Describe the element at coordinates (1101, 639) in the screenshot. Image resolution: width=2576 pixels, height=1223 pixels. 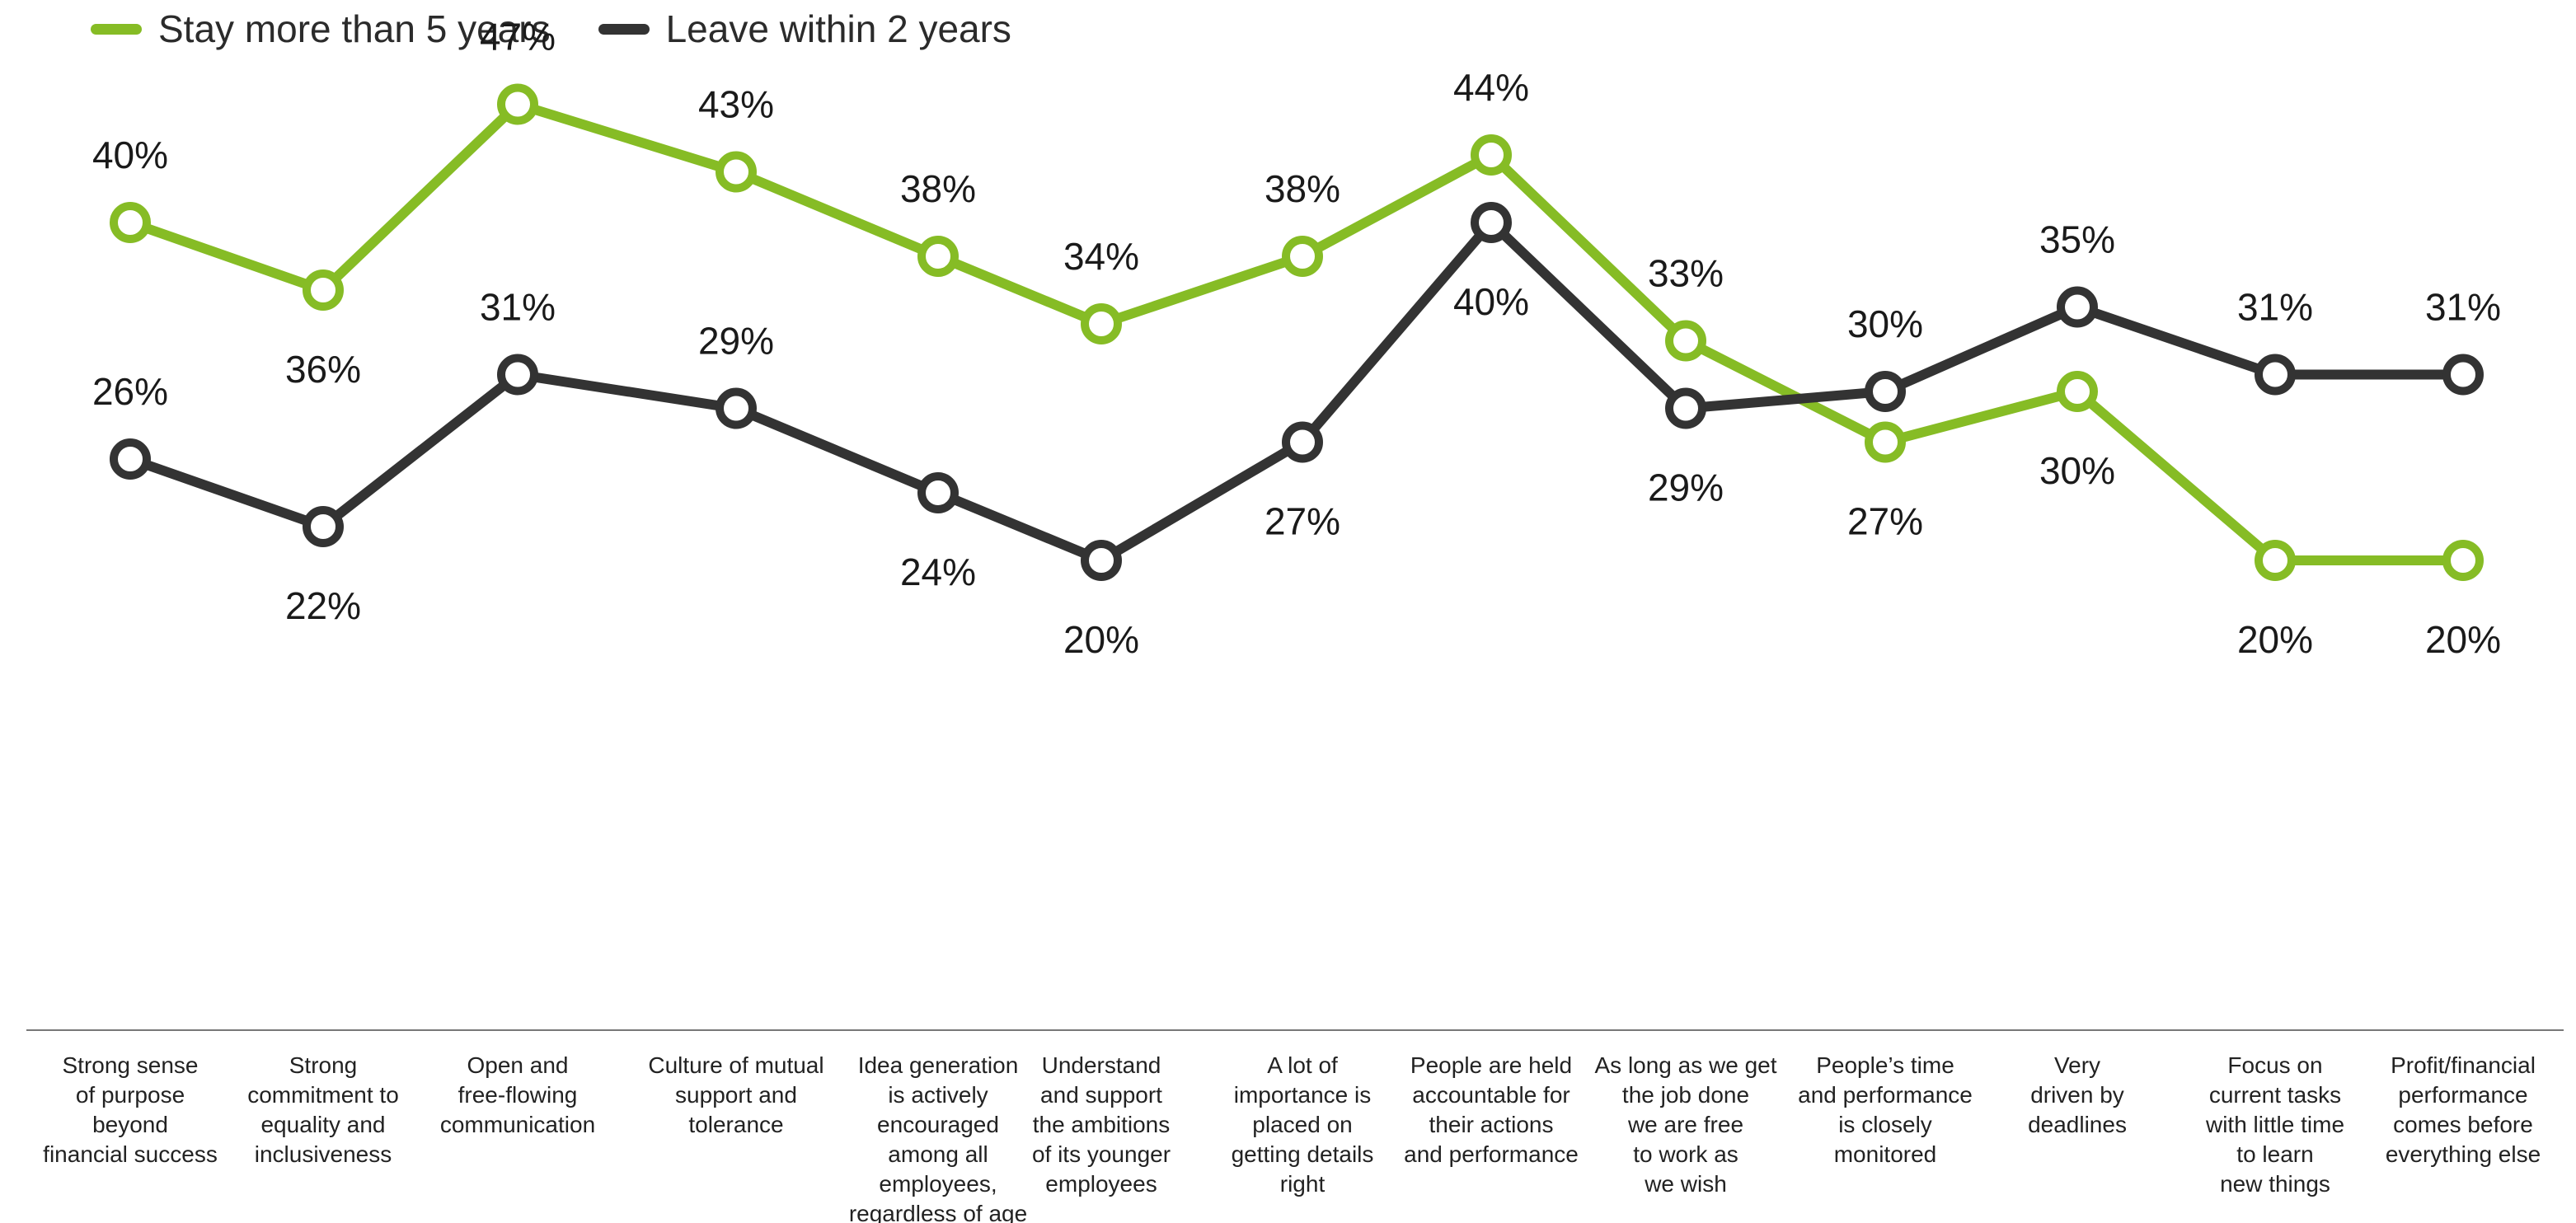
I see `data-label-s1-5: 20%` at that location.